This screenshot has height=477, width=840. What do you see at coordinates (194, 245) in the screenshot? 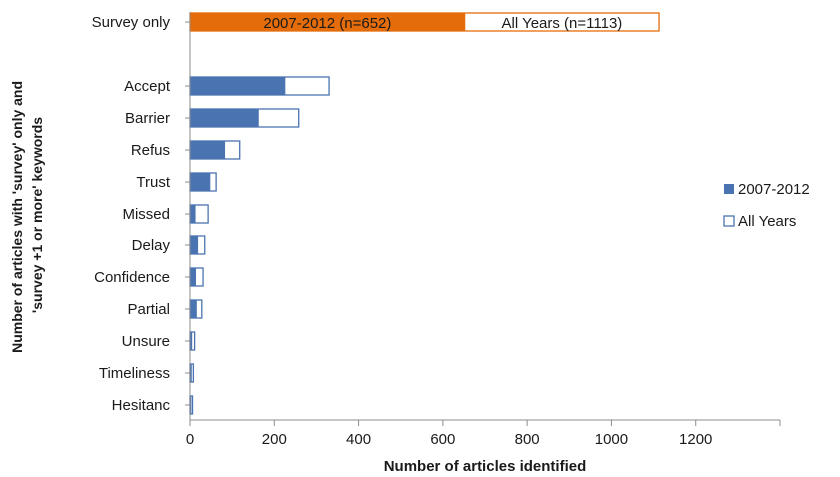
I see `bar-2007-2012-delay` at bounding box center [194, 245].